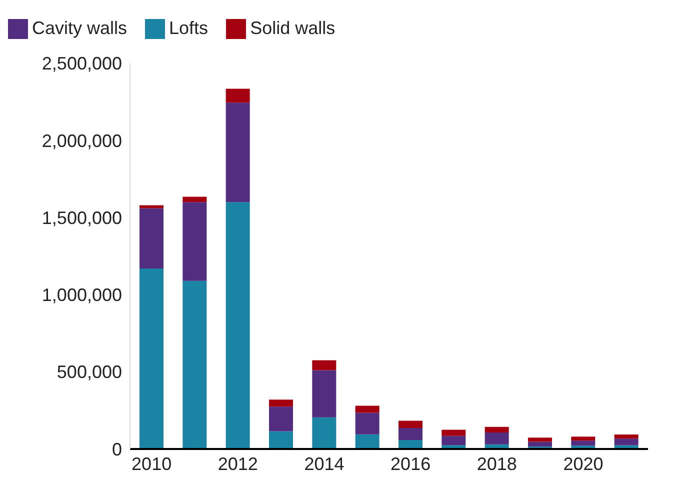 Image resolution: width=676 pixels, height=492 pixels. Describe the element at coordinates (293, 28) in the screenshot. I see `legend-label: Solid walls` at that location.